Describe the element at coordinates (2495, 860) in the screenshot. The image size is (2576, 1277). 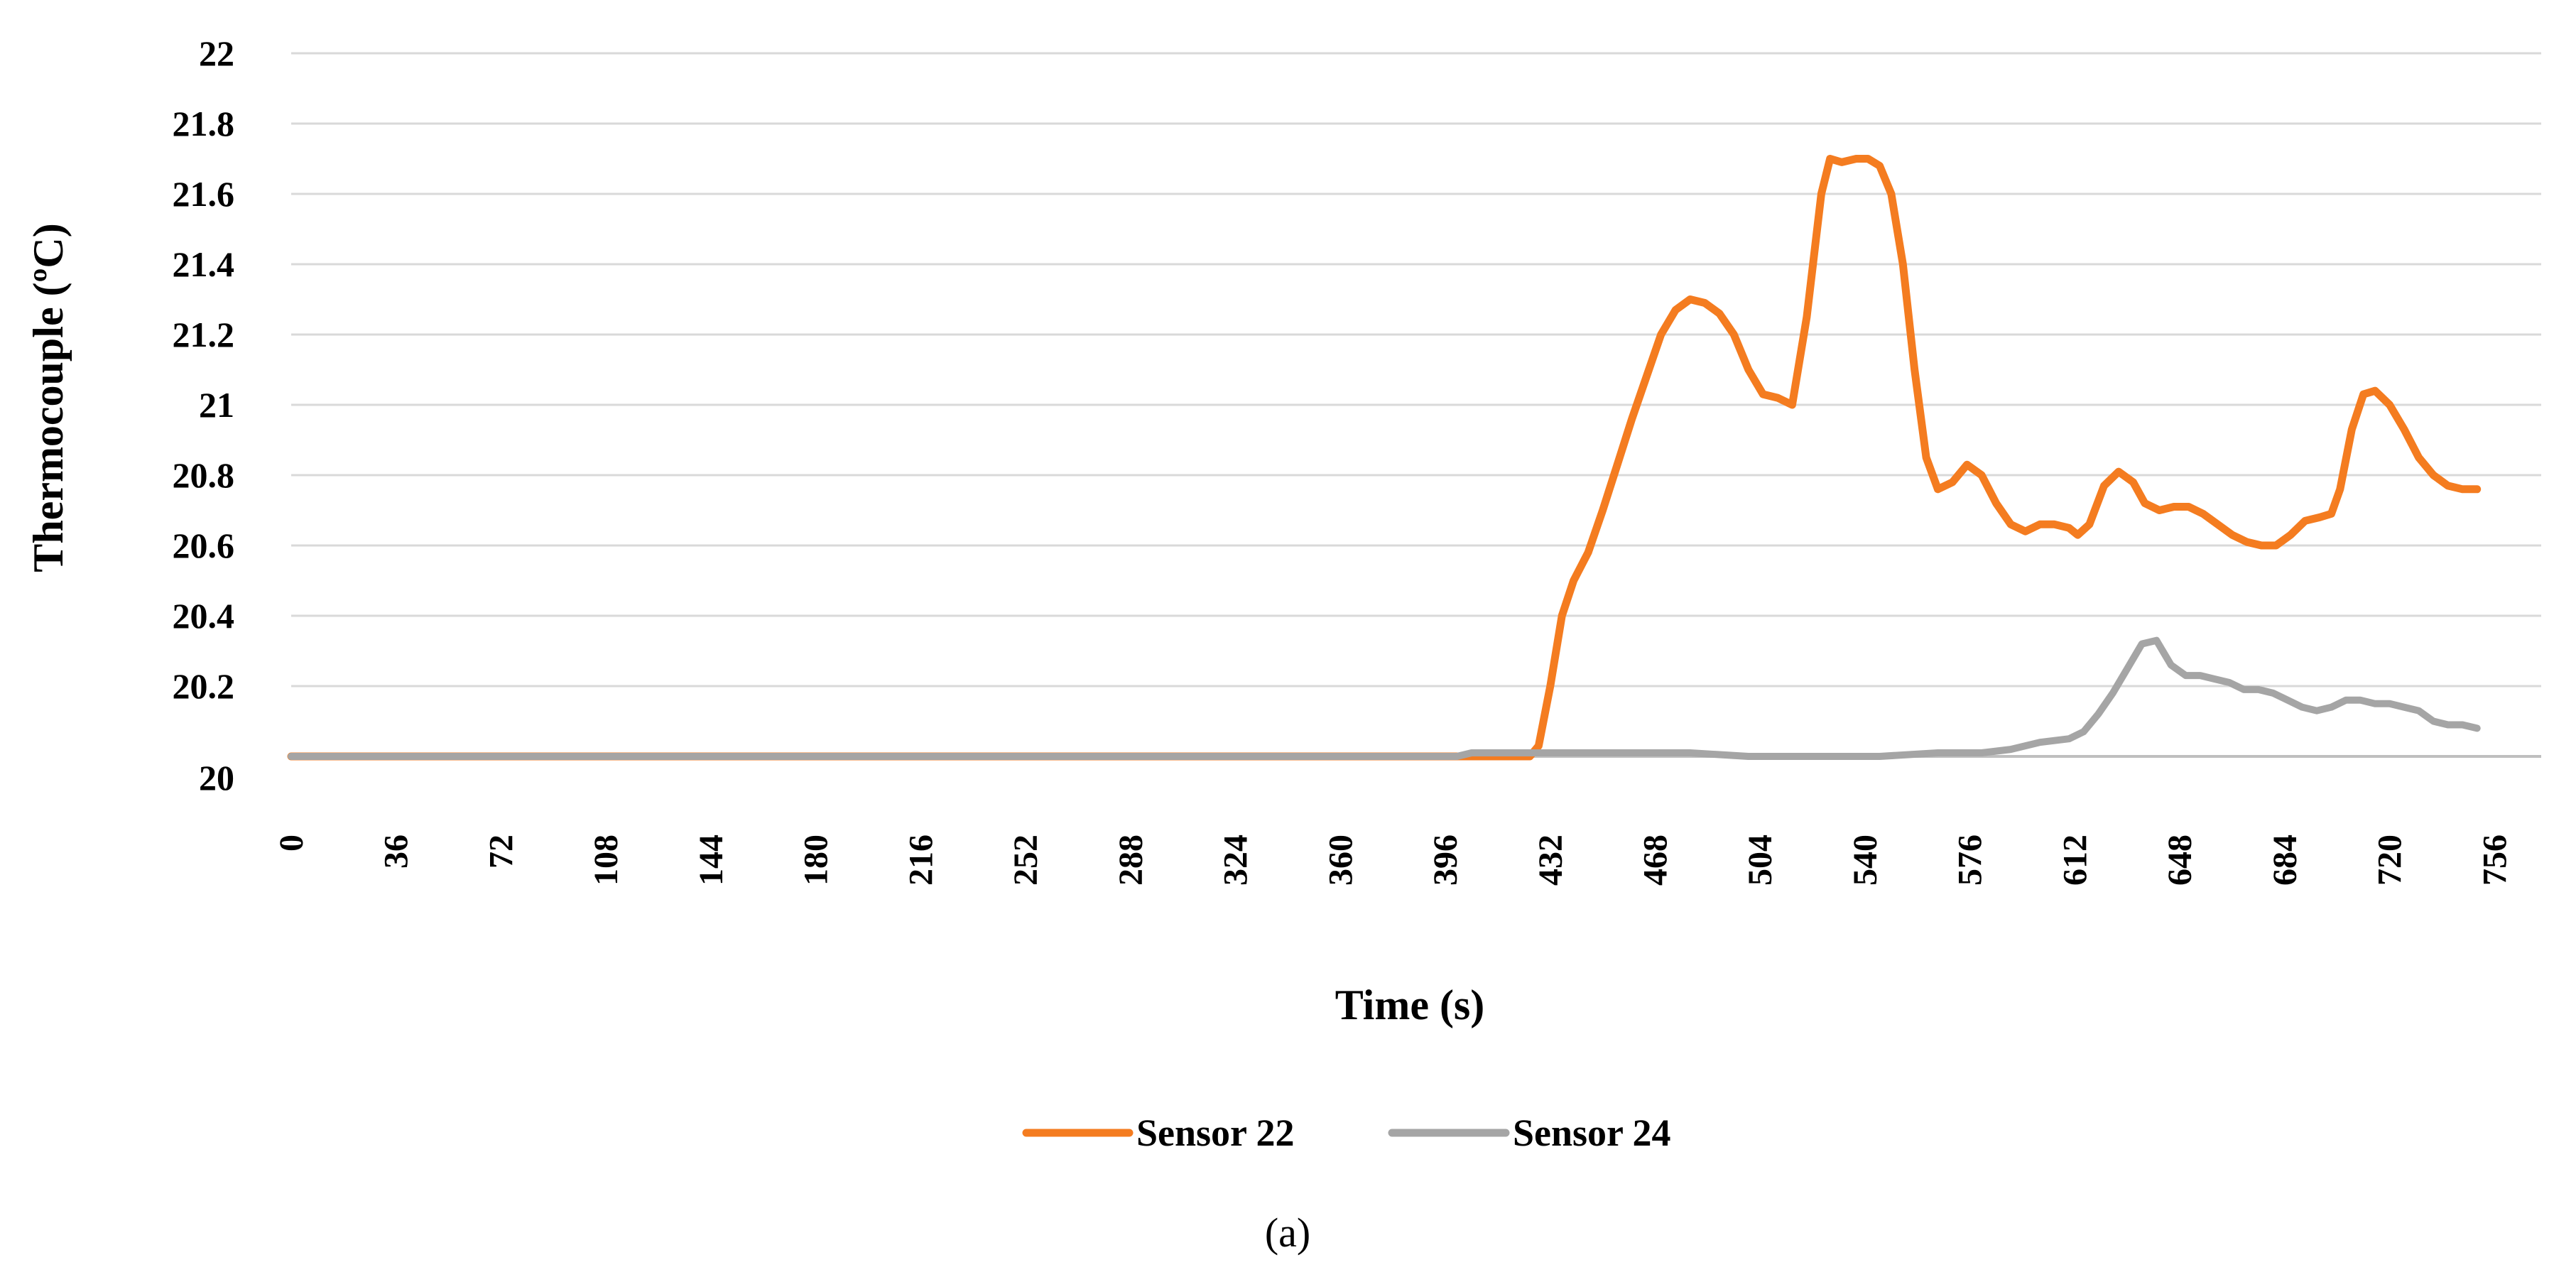
I see `x-tick-label: 756` at that location.